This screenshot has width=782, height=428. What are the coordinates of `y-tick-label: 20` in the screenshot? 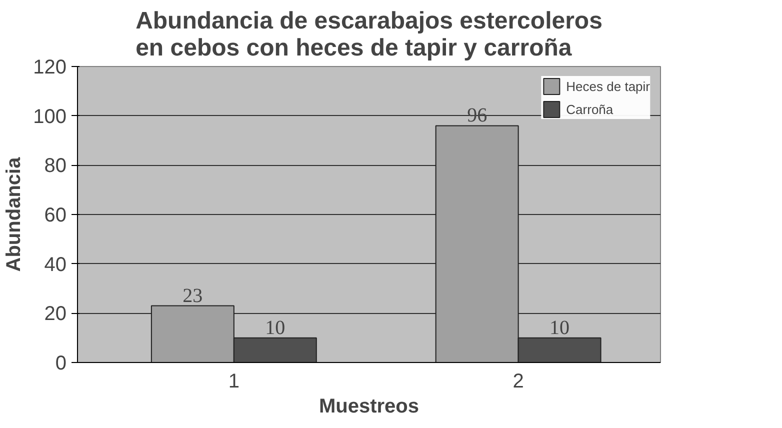 It's located at (55, 314).